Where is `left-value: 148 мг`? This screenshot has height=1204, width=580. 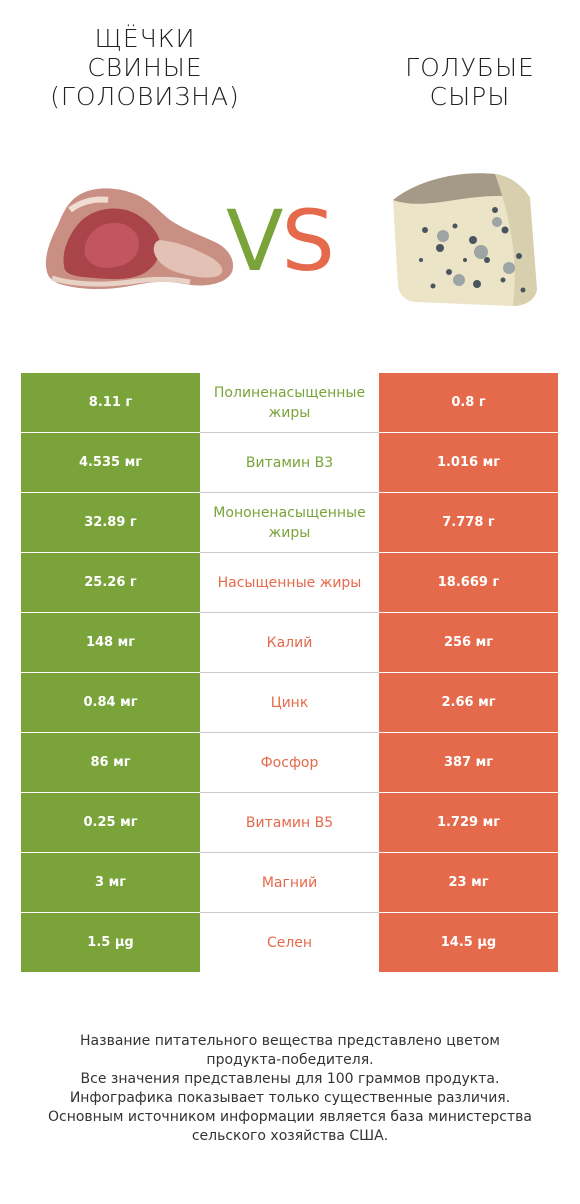 left-value: 148 мг is located at coordinates (110, 643).